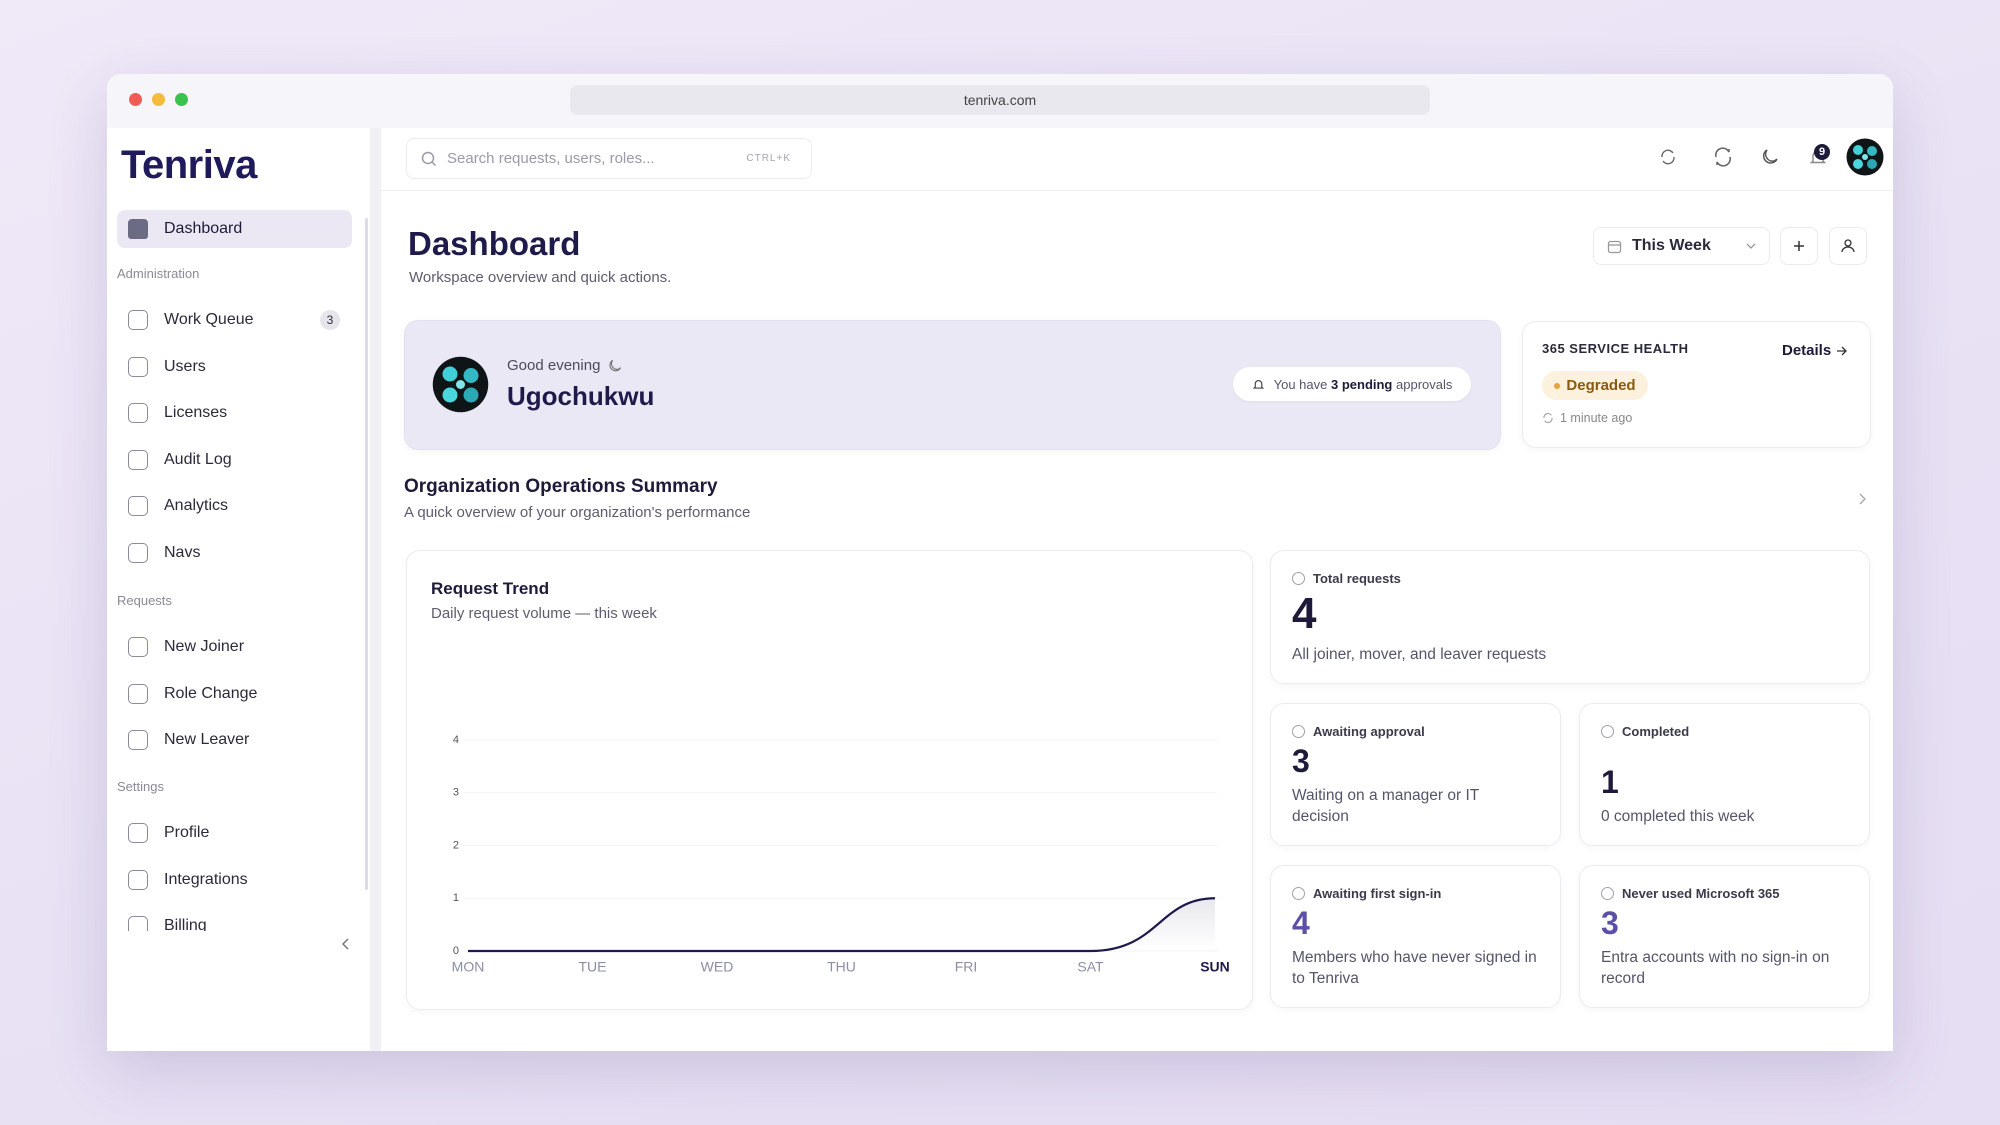 The image size is (2000, 1125). What do you see at coordinates (366, 554) in the screenshot?
I see `sidebar-scrollbar` at bounding box center [366, 554].